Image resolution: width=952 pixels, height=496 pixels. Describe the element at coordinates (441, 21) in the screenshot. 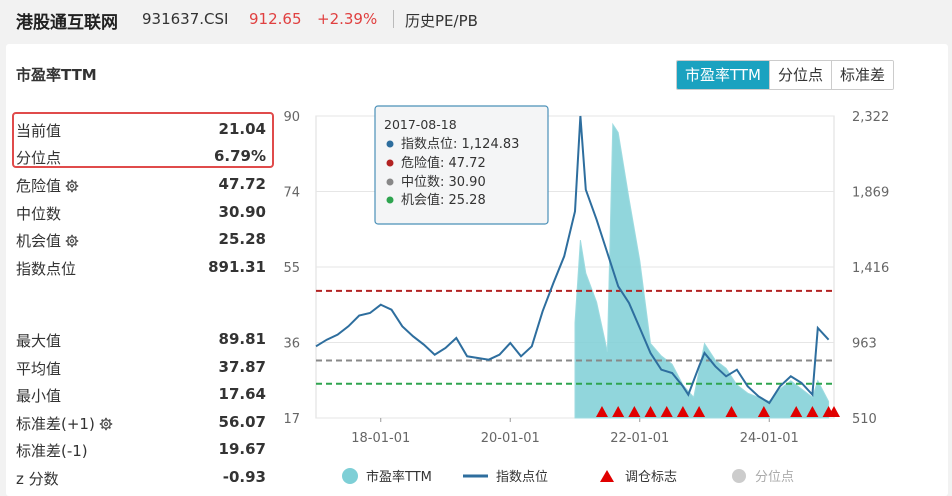

I see `history-pe-pb-link: 历史PE/PB` at that location.